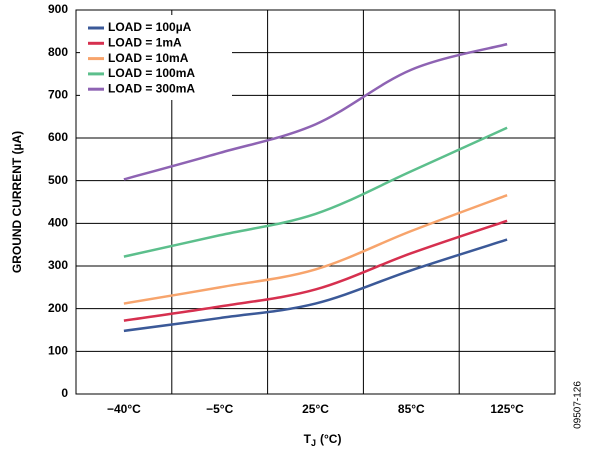  What do you see at coordinates (58, 351) in the screenshot?
I see `y-tick-label: 100` at bounding box center [58, 351].